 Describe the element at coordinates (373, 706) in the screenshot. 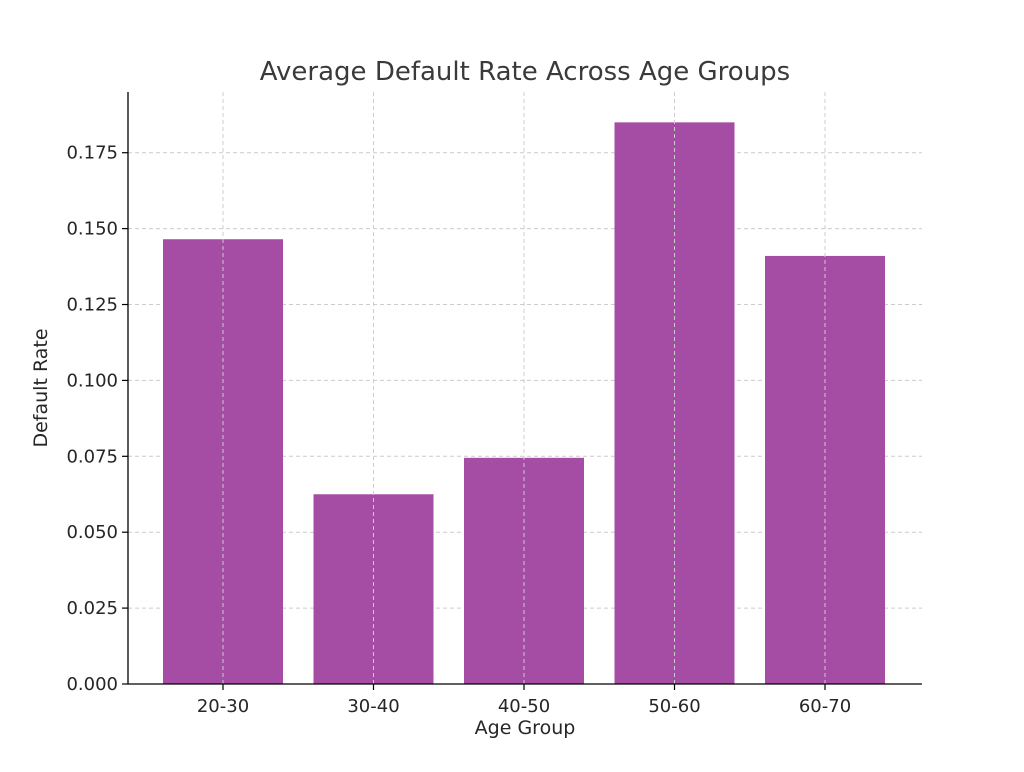

I see `x-tick-label: 30-40` at that location.